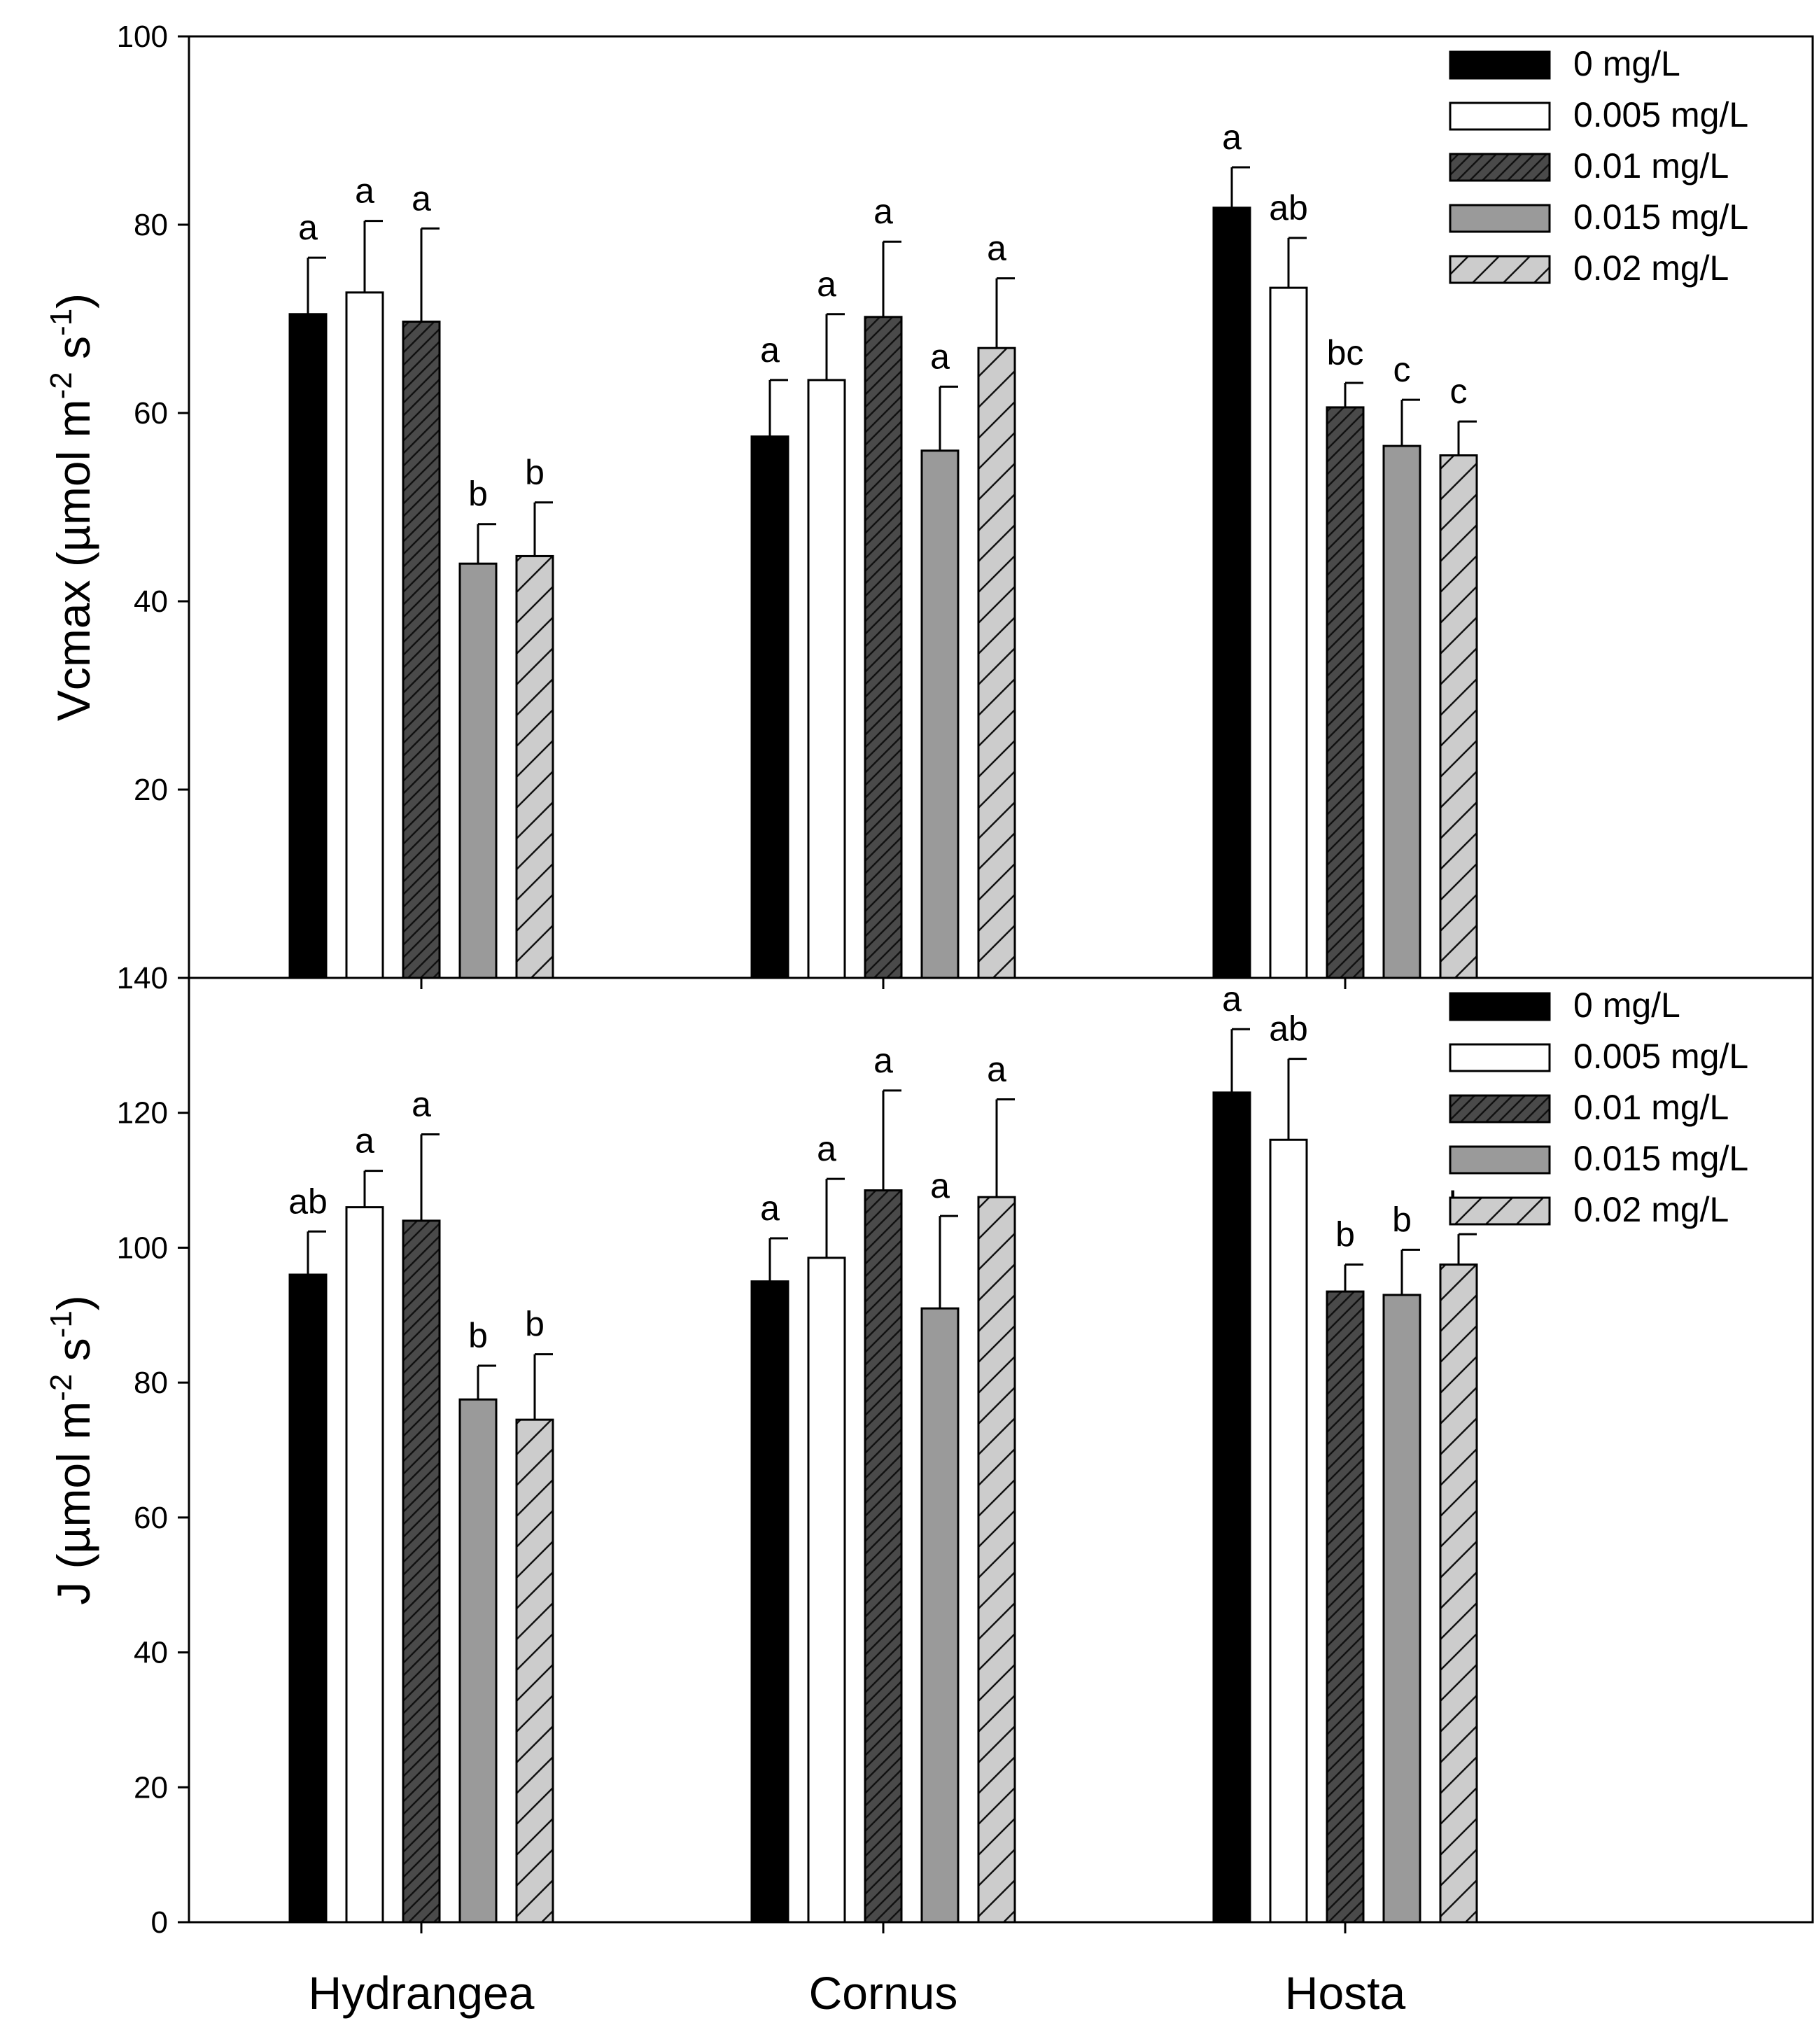 The image size is (1819, 2044). Describe the element at coordinates (142, 1113) in the screenshot. I see `y-tick-label: 120` at that location.